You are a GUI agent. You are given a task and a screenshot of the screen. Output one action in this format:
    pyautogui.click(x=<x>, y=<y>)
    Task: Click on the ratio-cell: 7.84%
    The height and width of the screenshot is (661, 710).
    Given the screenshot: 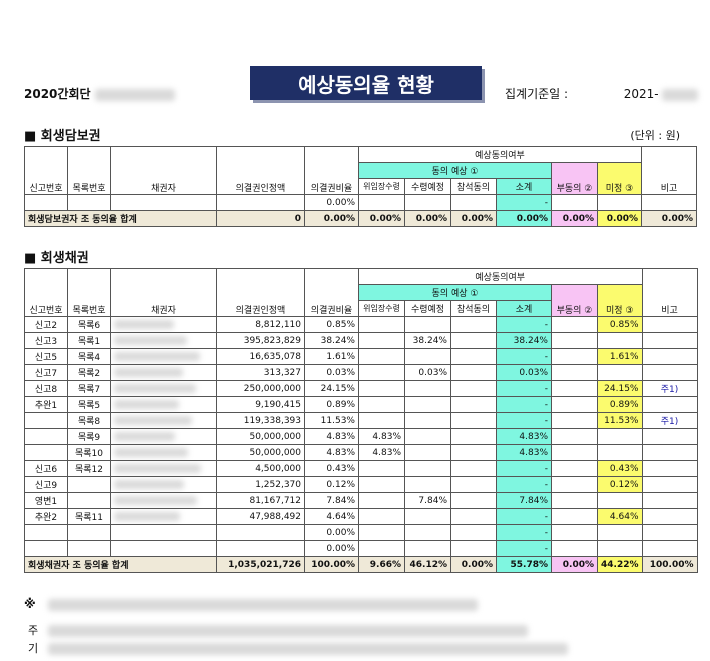 What is the action you would take?
    pyautogui.click(x=331, y=500)
    